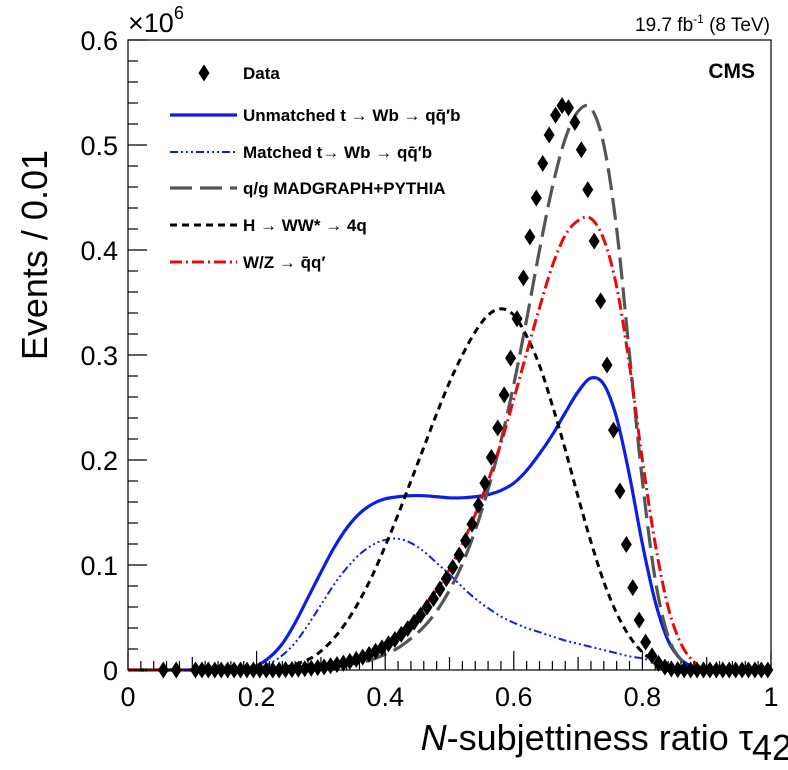 The width and height of the screenshot is (788, 770). I want to click on y-multiplier-base: ×10, so click(151, 23).